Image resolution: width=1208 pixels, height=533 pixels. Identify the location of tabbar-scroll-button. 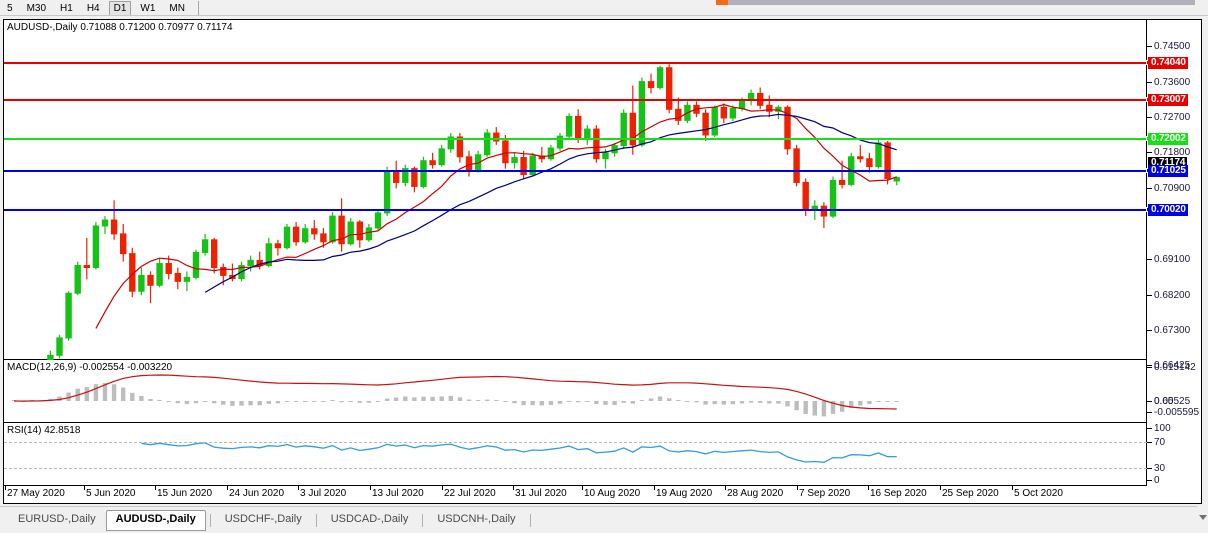
(1202, 519).